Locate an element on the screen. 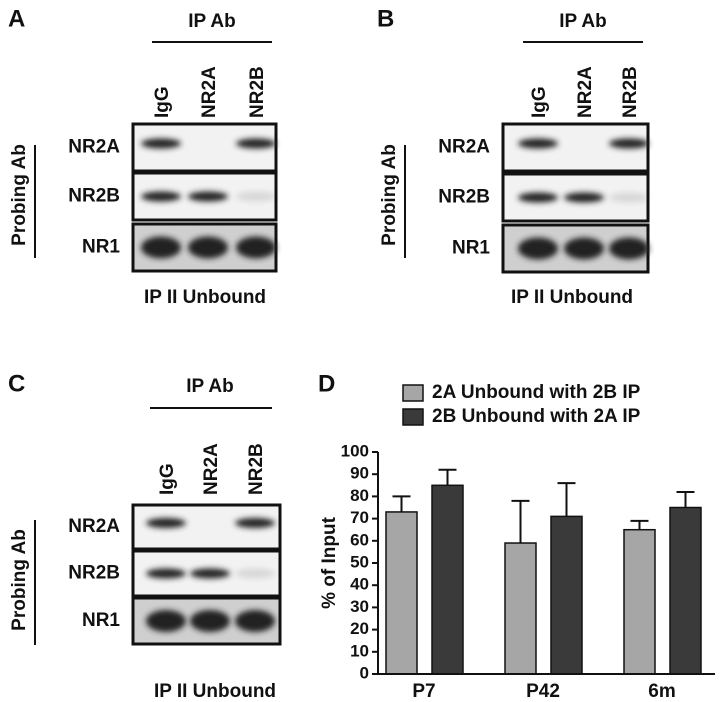 This screenshot has width=720, height=702. y-tick-label: 60 is located at coordinates (359, 539).